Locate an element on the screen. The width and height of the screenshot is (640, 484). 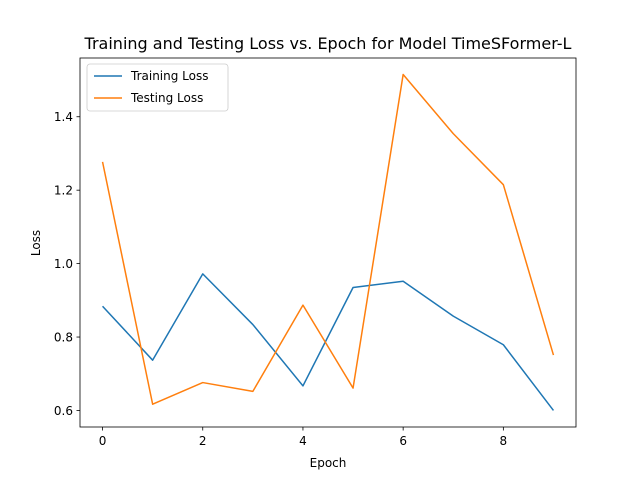
legend: Training Loss Testing Loss is located at coordinates (157, 87).